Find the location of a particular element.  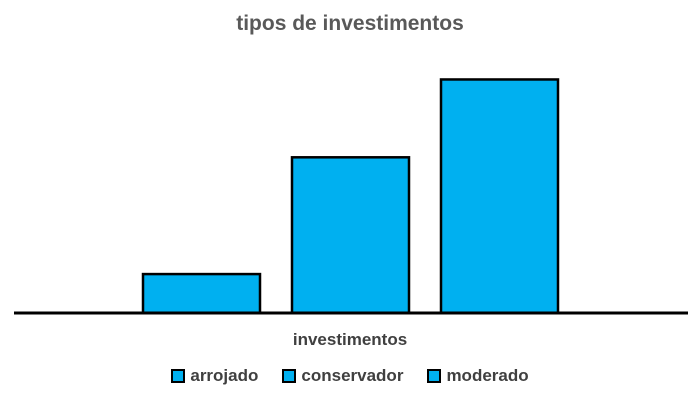

legend: arrojado conservador moderado is located at coordinates (350, 376).